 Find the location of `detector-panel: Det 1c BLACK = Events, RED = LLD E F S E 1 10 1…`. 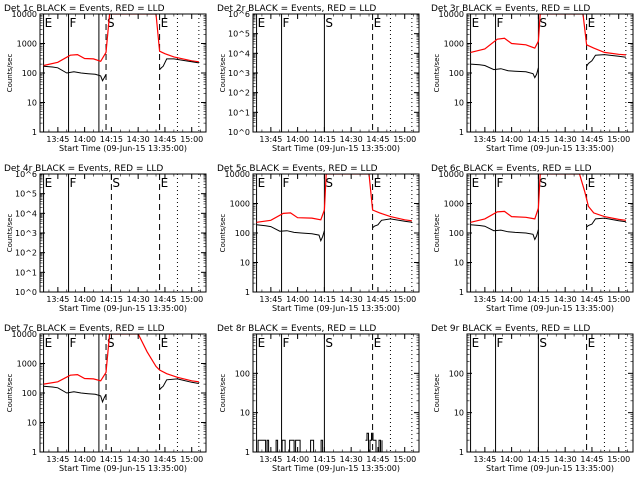

detector-panel: Det 1c BLACK = Events, RED = LLD E F S E 1 10 1… is located at coordinates (105, 78).